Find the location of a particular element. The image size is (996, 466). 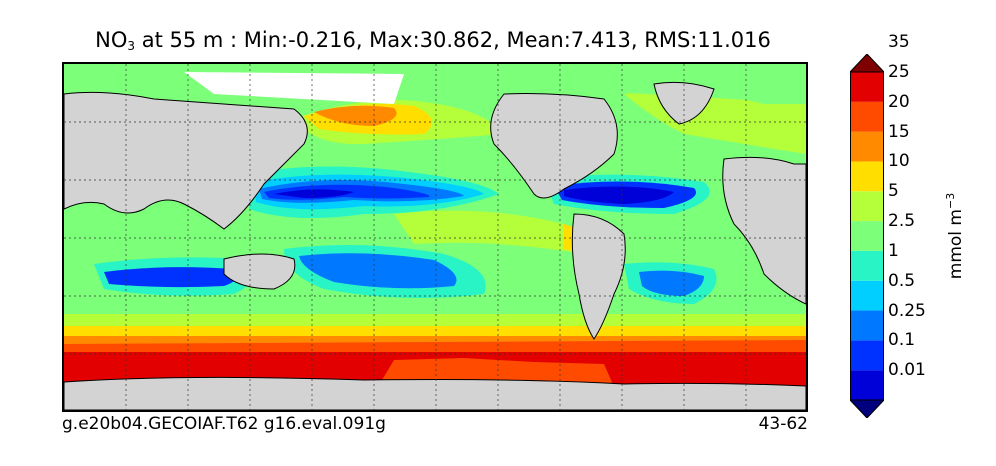

colorbar-tick-label: 0.1 is located at coordinates (902, 340).